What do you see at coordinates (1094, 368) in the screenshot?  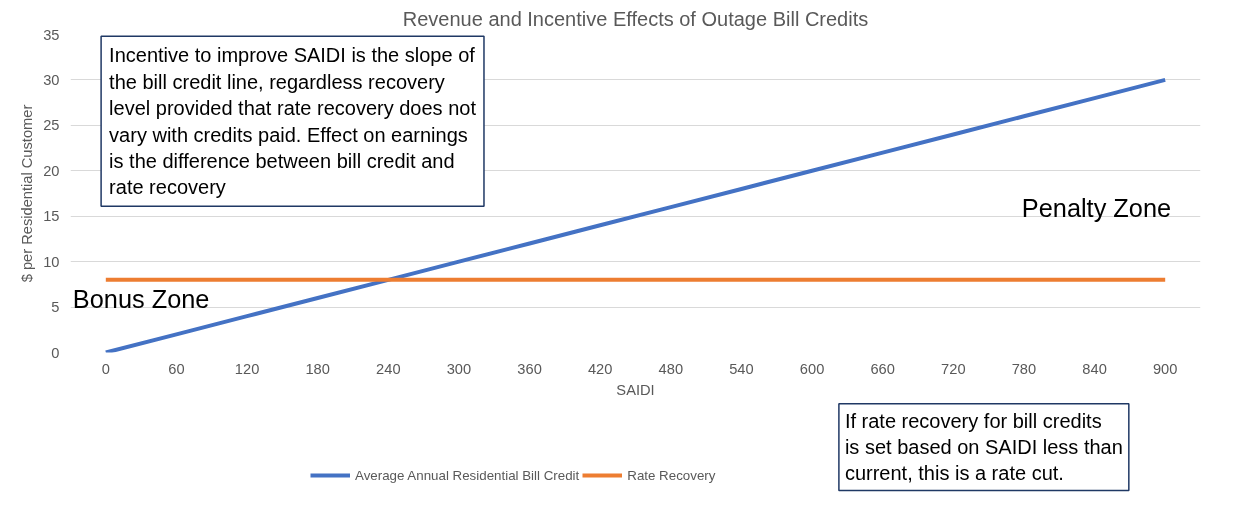 I see `x-tick-label: 840` at bounding box center [1094, 368].